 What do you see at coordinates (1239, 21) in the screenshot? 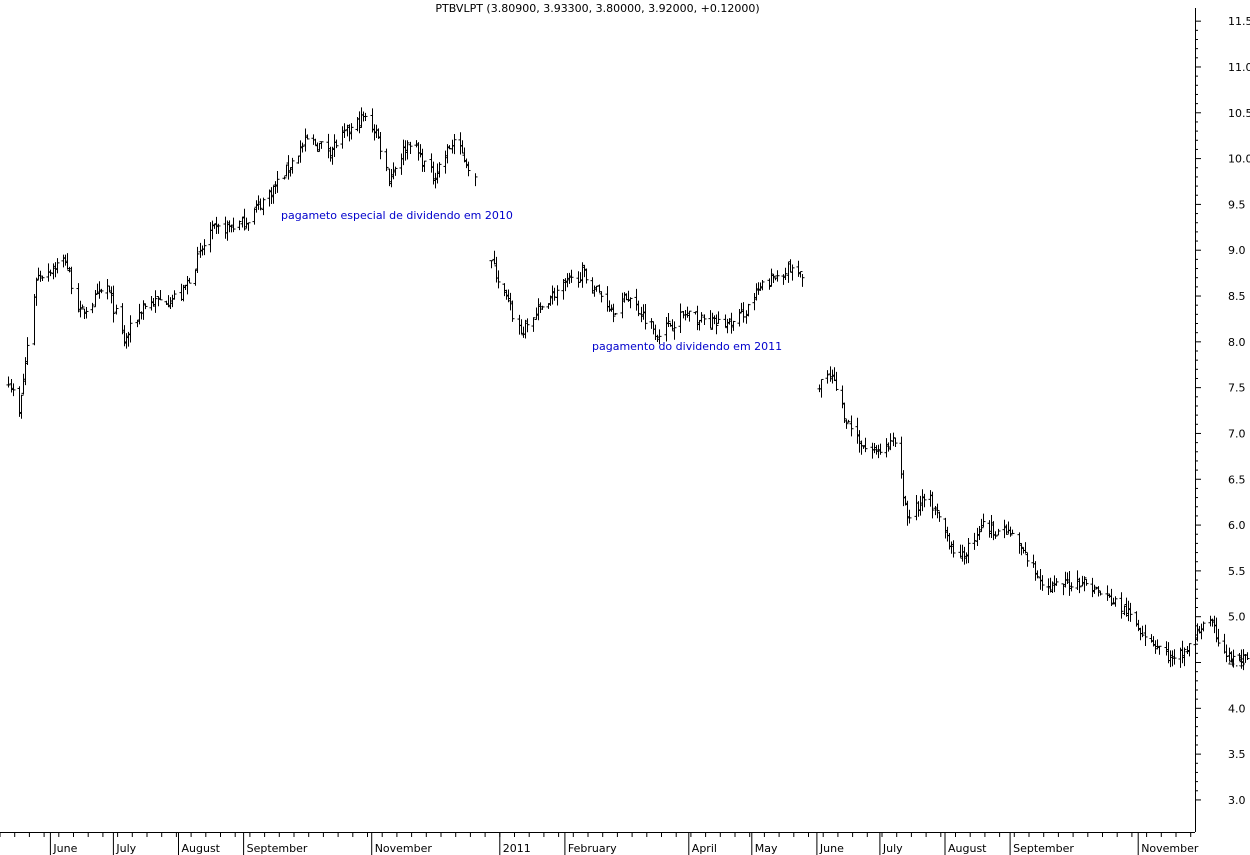
I see `y-tick-label: 11.5` at bounding box center [1239, 21].